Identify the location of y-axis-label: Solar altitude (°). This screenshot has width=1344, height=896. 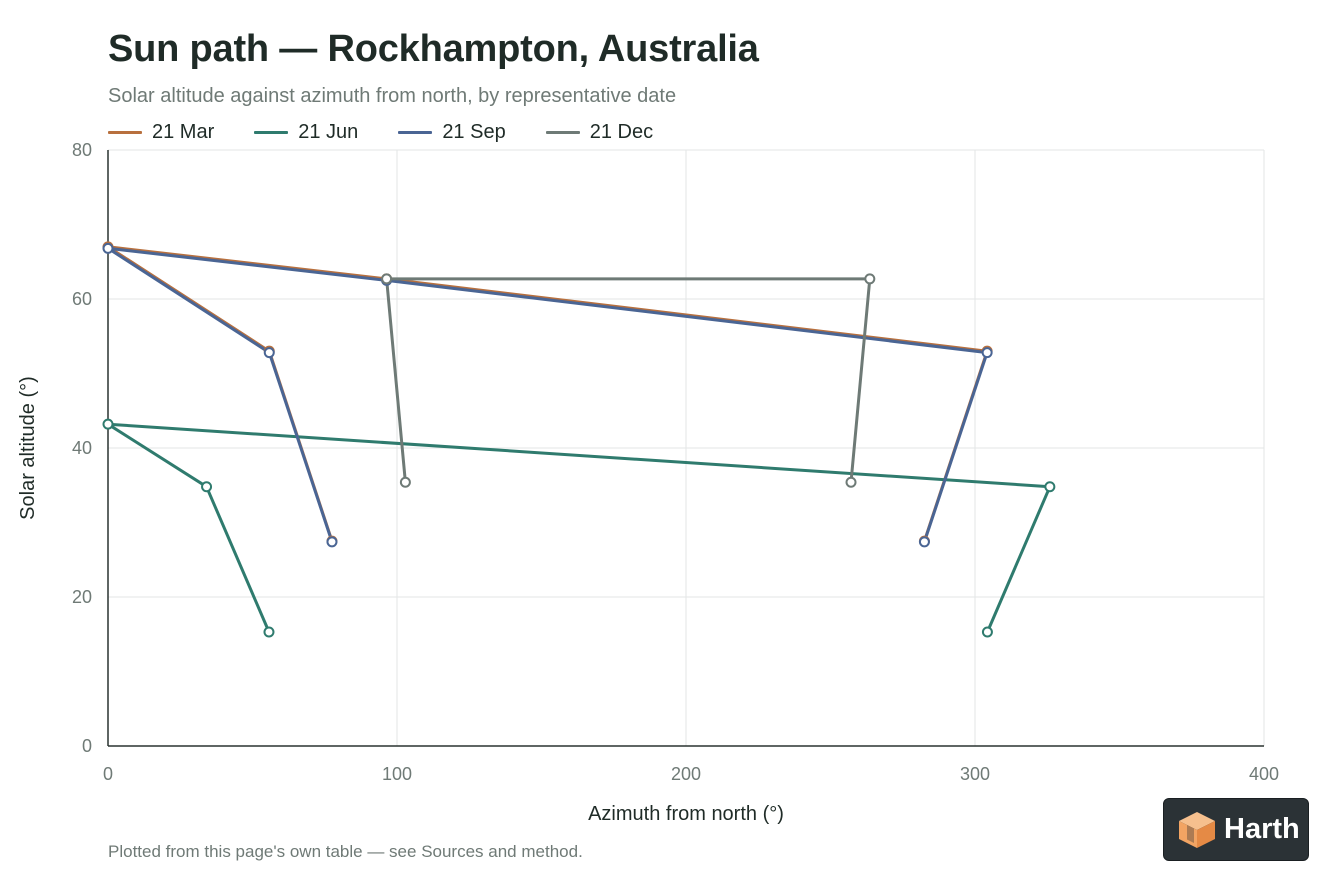
(28, 448).